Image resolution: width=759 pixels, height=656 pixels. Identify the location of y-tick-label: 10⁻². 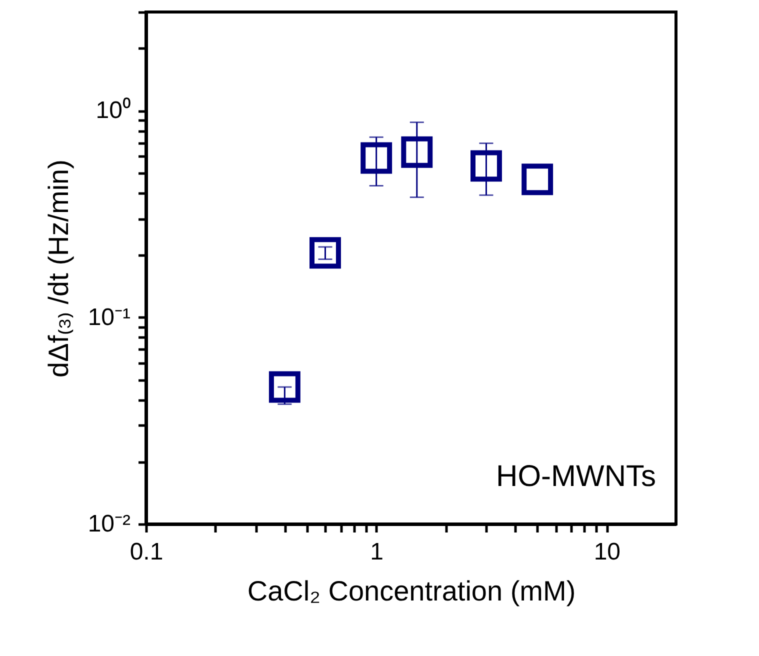
(109, 524).